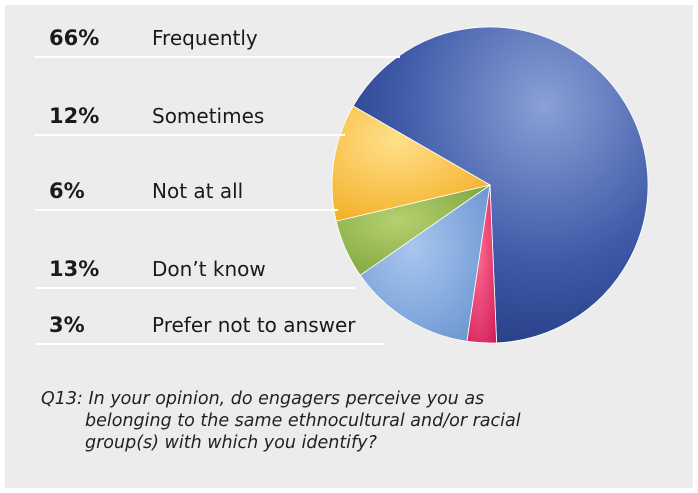  What do you see at coordinates (74, 269) in the screenshot?
I see `legend-percent: 13%` at bounding box center [74, 269].